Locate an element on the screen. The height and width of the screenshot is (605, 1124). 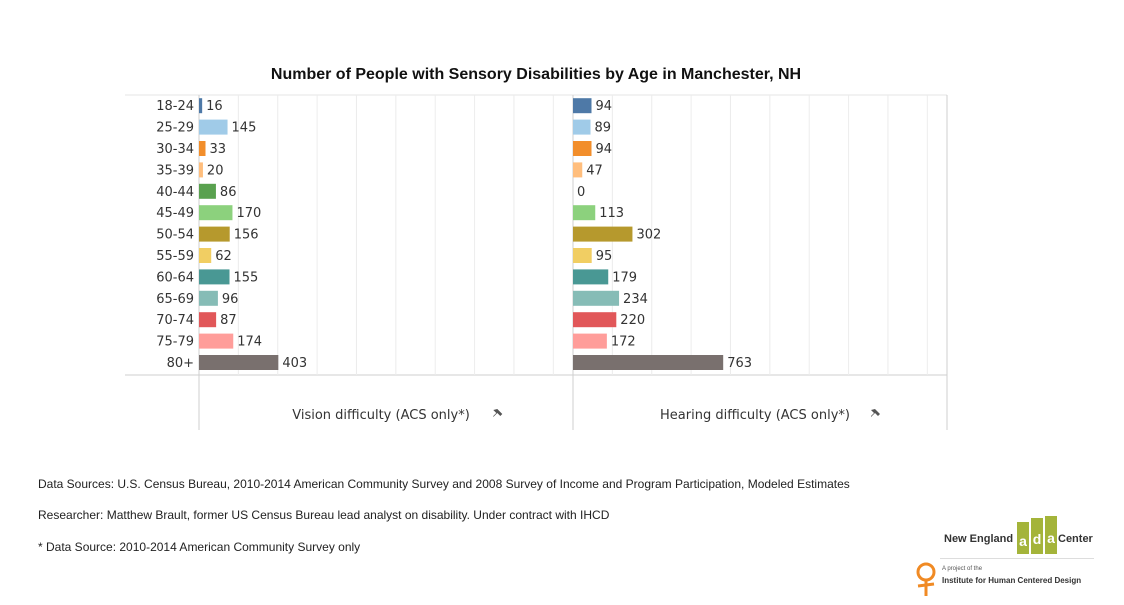
data-label: 403 is located at coordinates (294, 363).